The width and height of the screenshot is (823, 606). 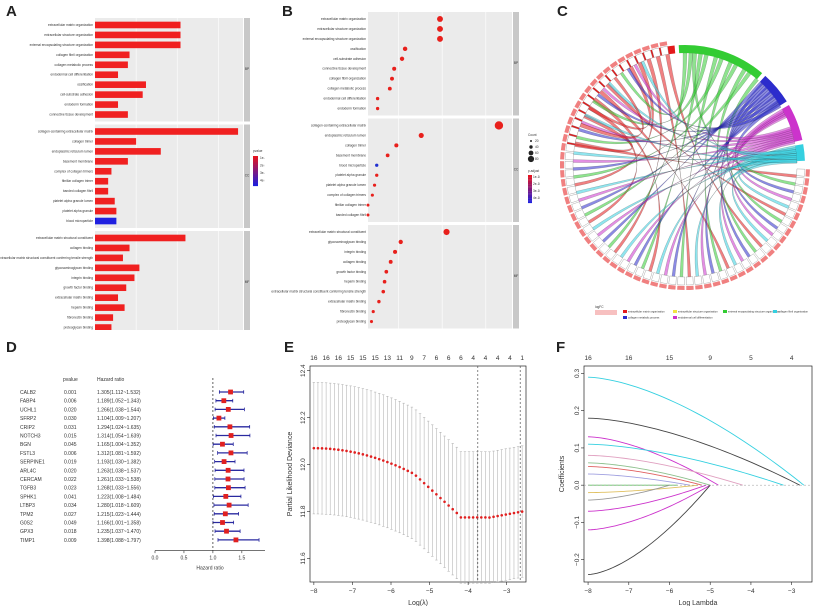 I want to click on panel-d-gene: UCHL1, so click(x=28, y=410).